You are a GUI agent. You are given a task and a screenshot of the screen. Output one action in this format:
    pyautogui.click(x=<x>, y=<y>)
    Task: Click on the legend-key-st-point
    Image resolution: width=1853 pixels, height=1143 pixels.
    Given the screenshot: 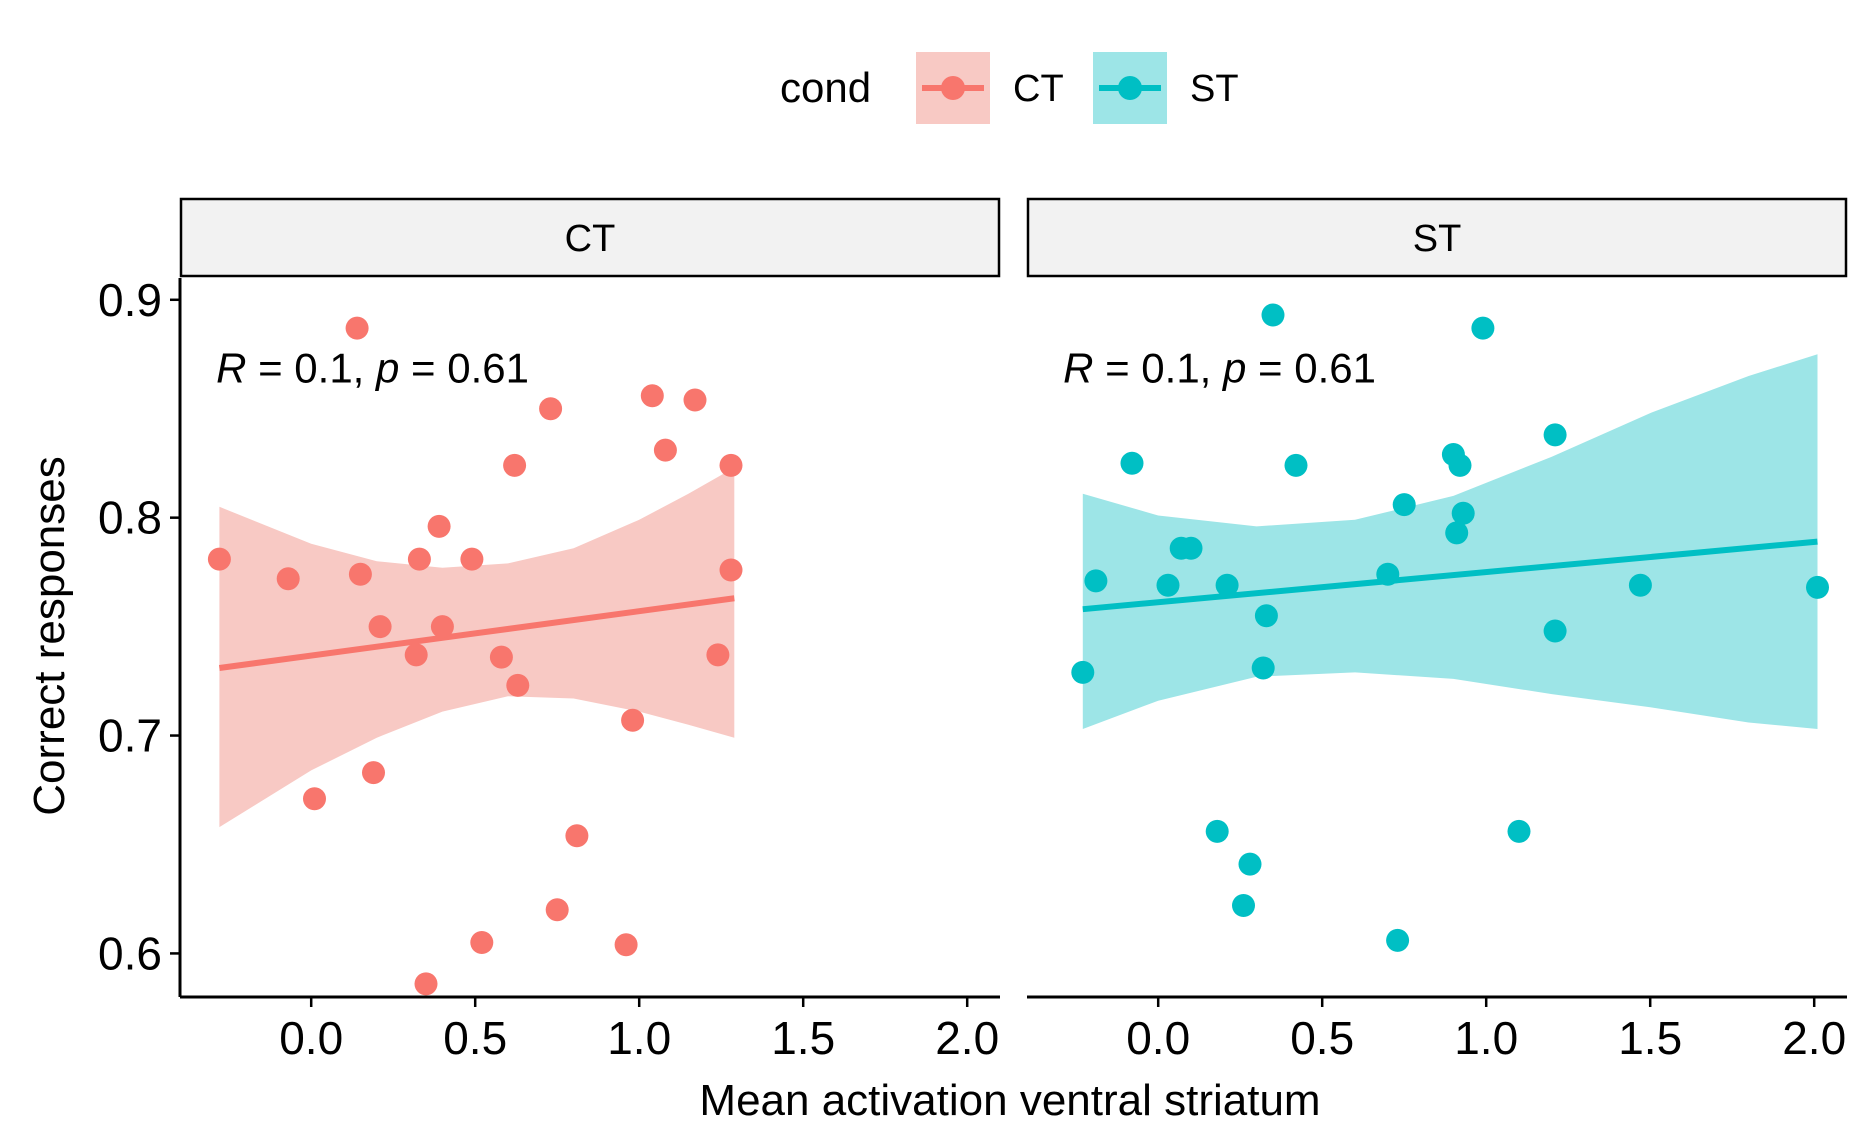 What is the action you would take?
    pyautogui.click(x=1130, y=88)
    